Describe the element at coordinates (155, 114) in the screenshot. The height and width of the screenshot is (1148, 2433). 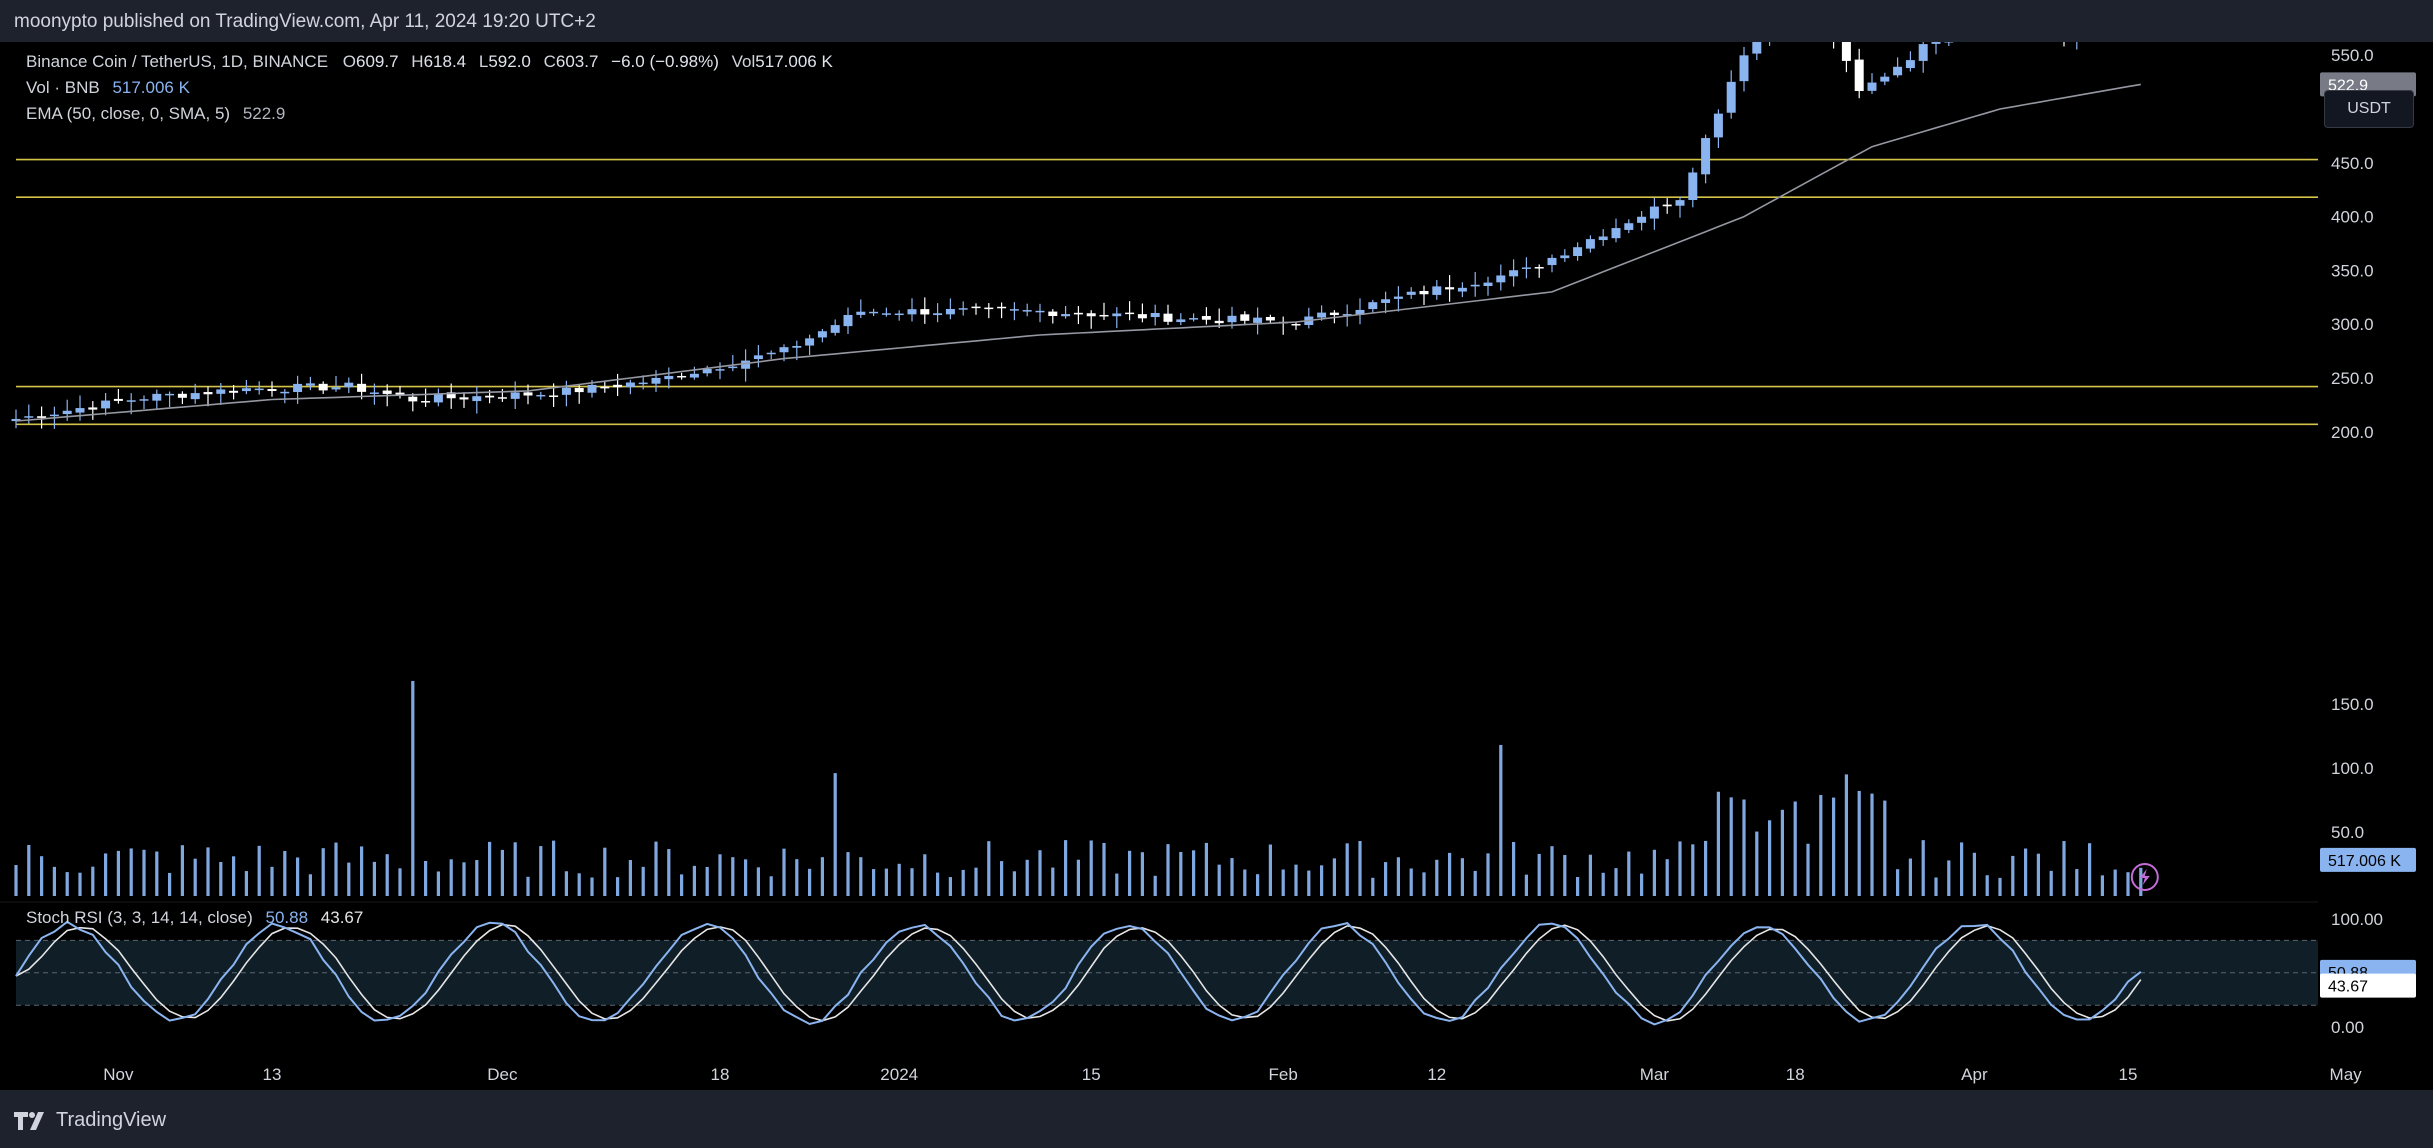
I see `ema-legend: EMA (50, close, 0, SMA, 5) 522.9` at that location.